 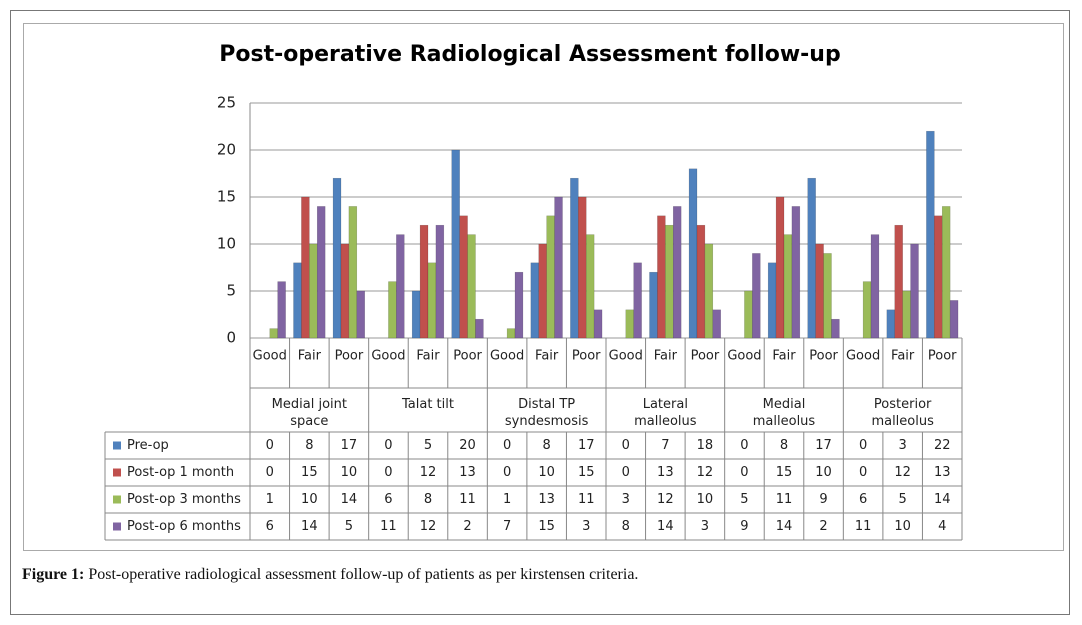 What do you see at coordinates (180, 472) in the screenshot?
I see `legend-label: Post-op 1 month` at bounding box center [180, 472].